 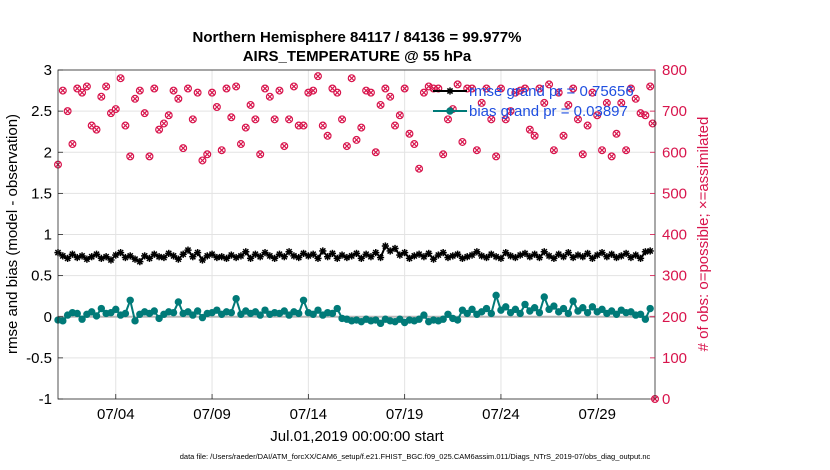 What do you see at coordinates (41, 276) in the screenshot?
I see `y-tick-label: 0.5` at bounding box center [41, 276].